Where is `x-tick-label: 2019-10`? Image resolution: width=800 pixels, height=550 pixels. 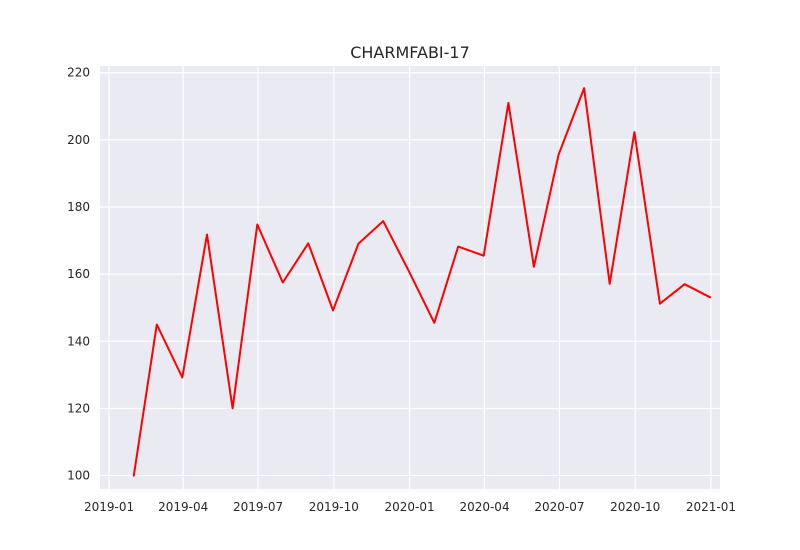 x-tick-label: 2019-10 is located at coordinates (334, 507).